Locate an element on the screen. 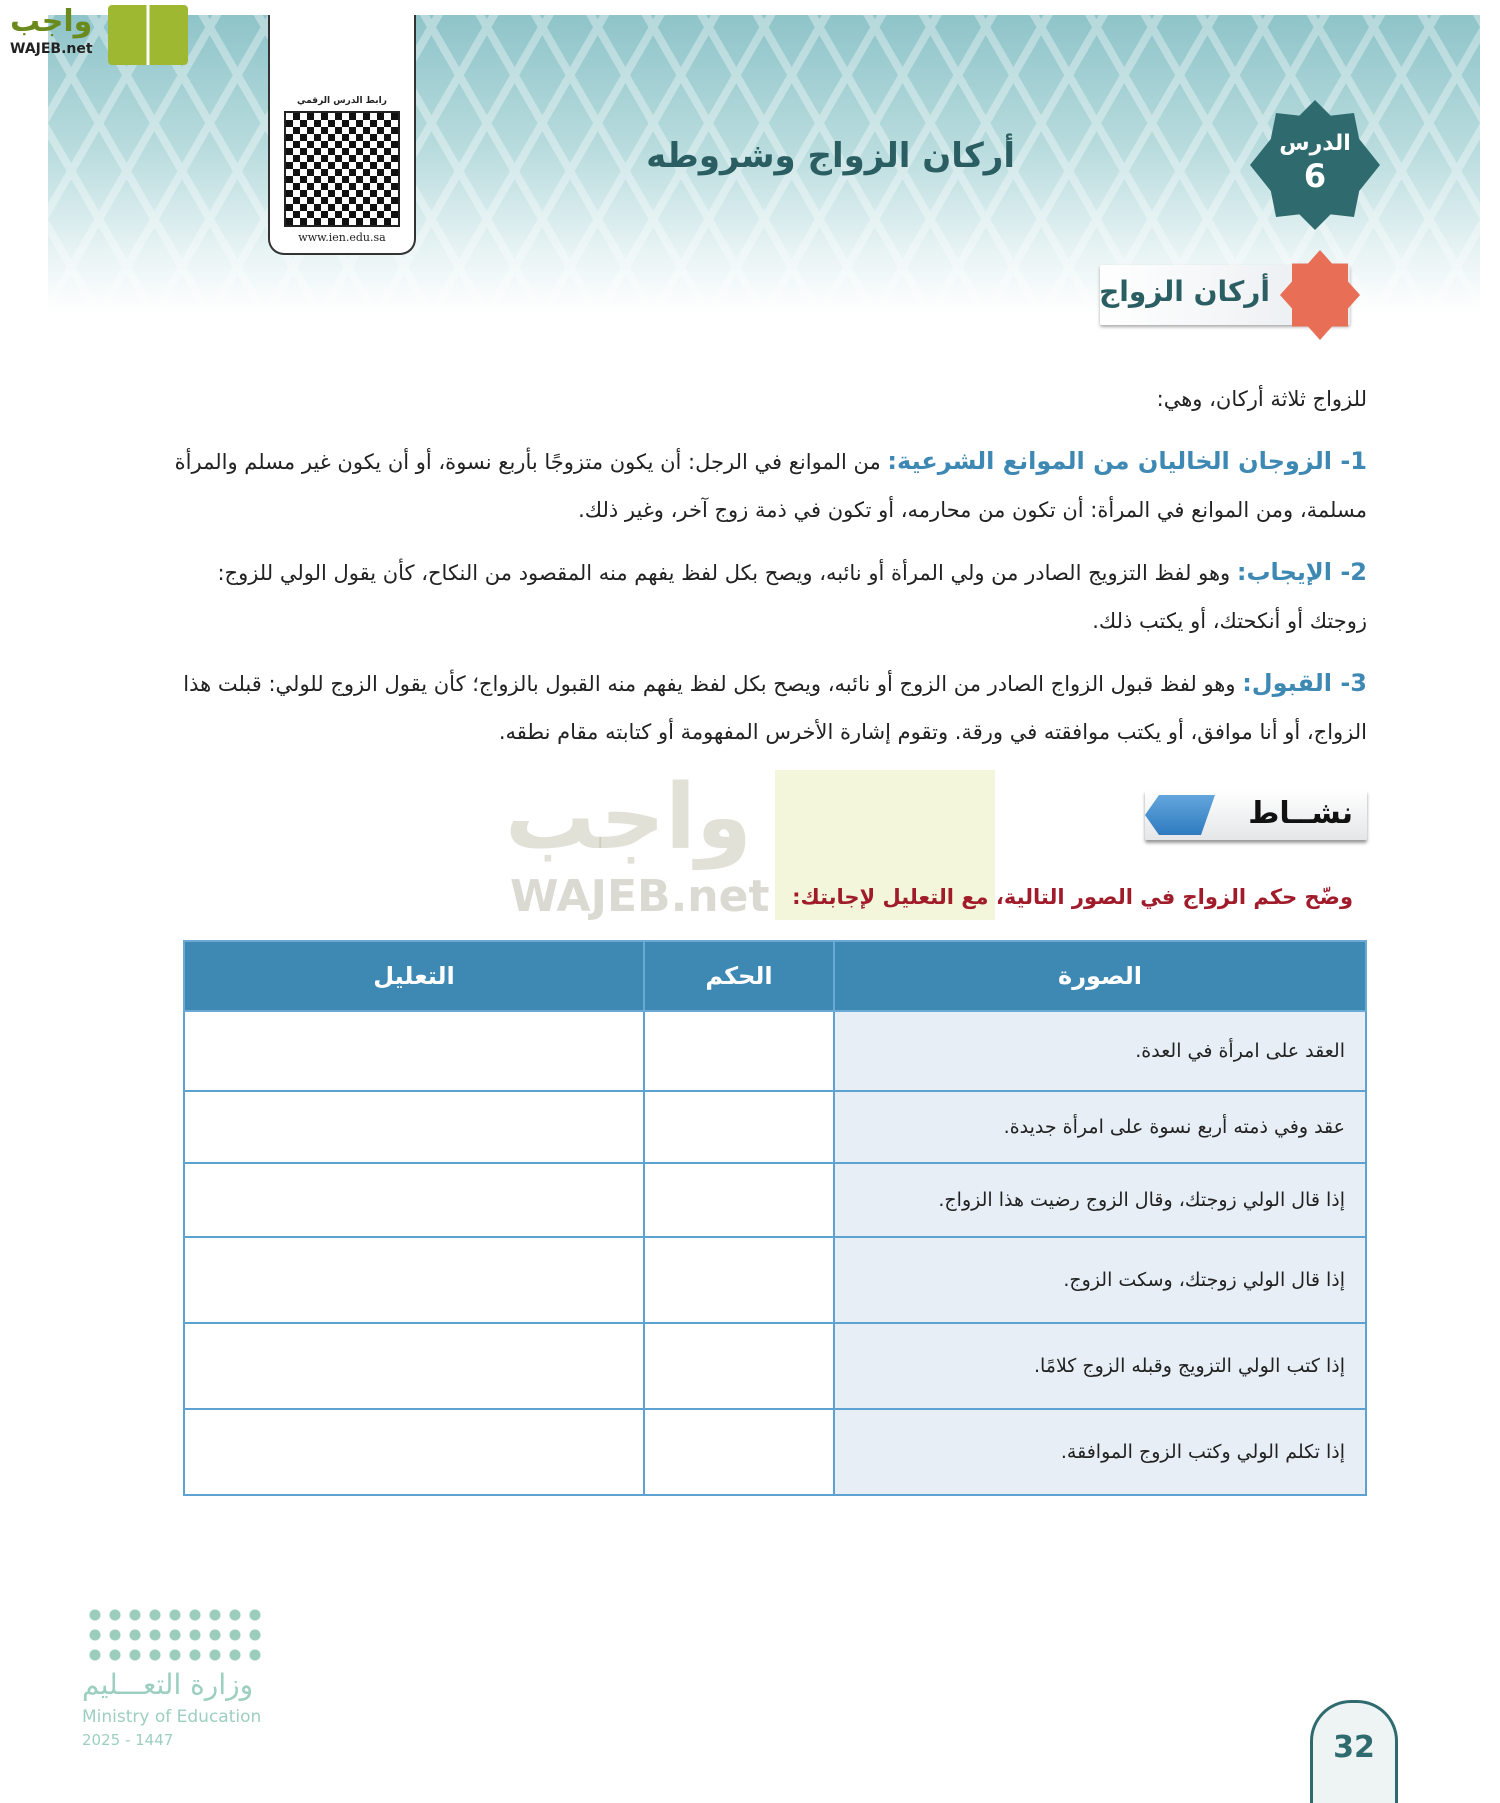  wajeb-logo-arabic: واجب is located at coordinates (51, 21).